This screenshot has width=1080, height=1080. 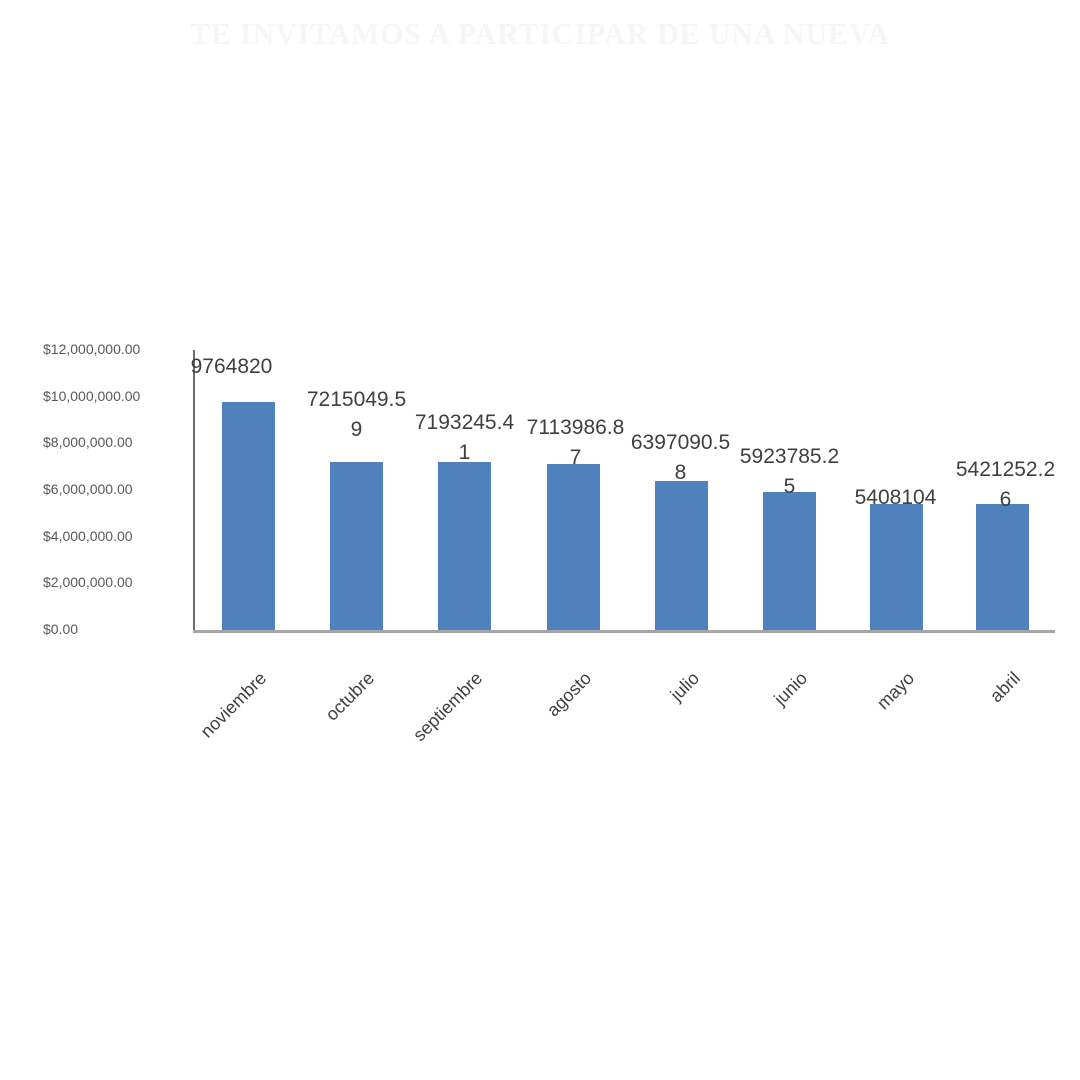 I want to click on data-label-noviembre: 9764820, so click(x=232, y=367).